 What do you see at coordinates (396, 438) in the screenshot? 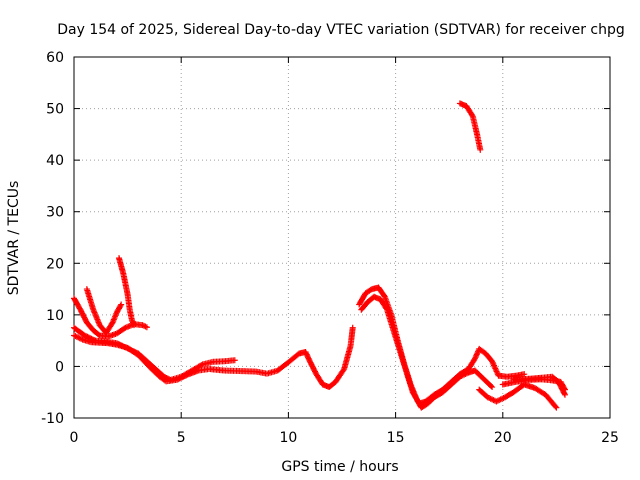
I see `x-tick-label: 15` at bounding box center [396, 438].